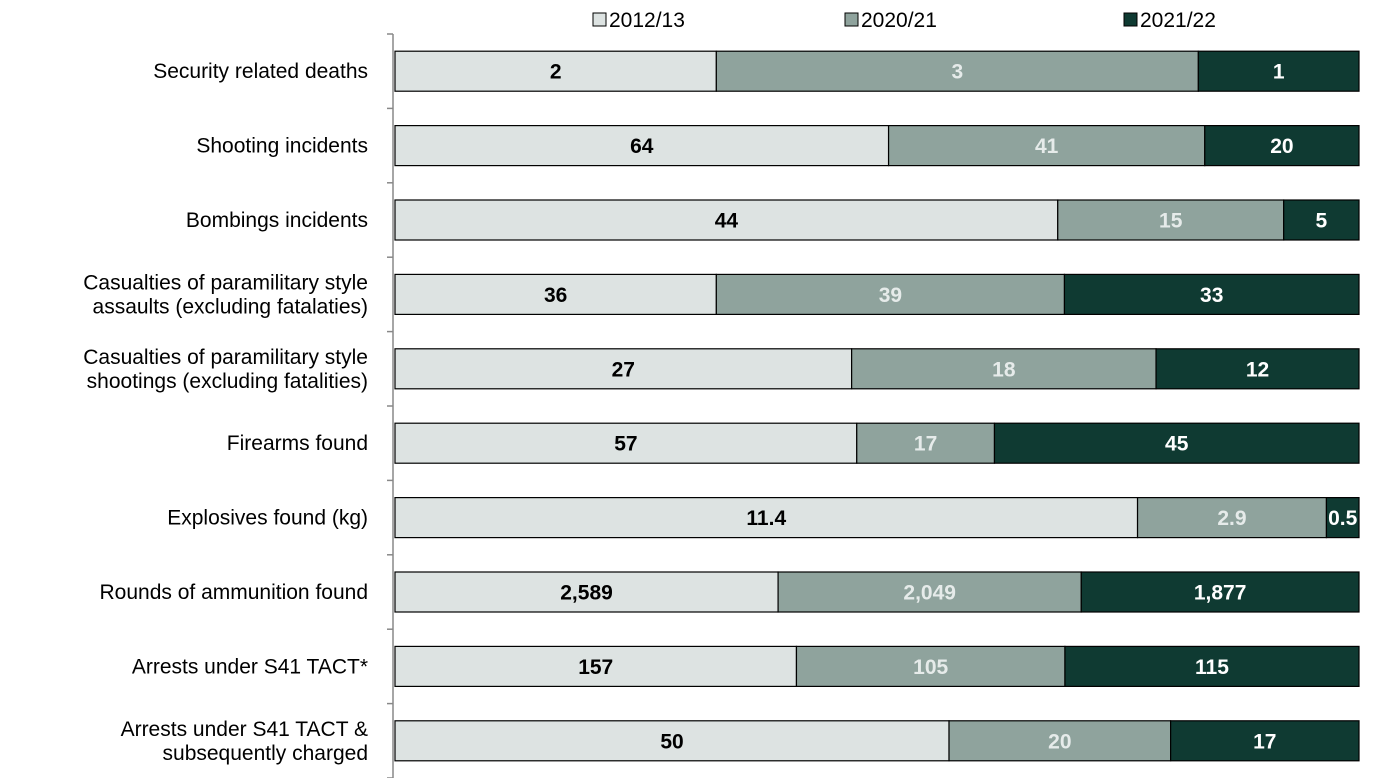 The image size is (1374, 778). I want to click on data-label: 64, so click(642, 146).